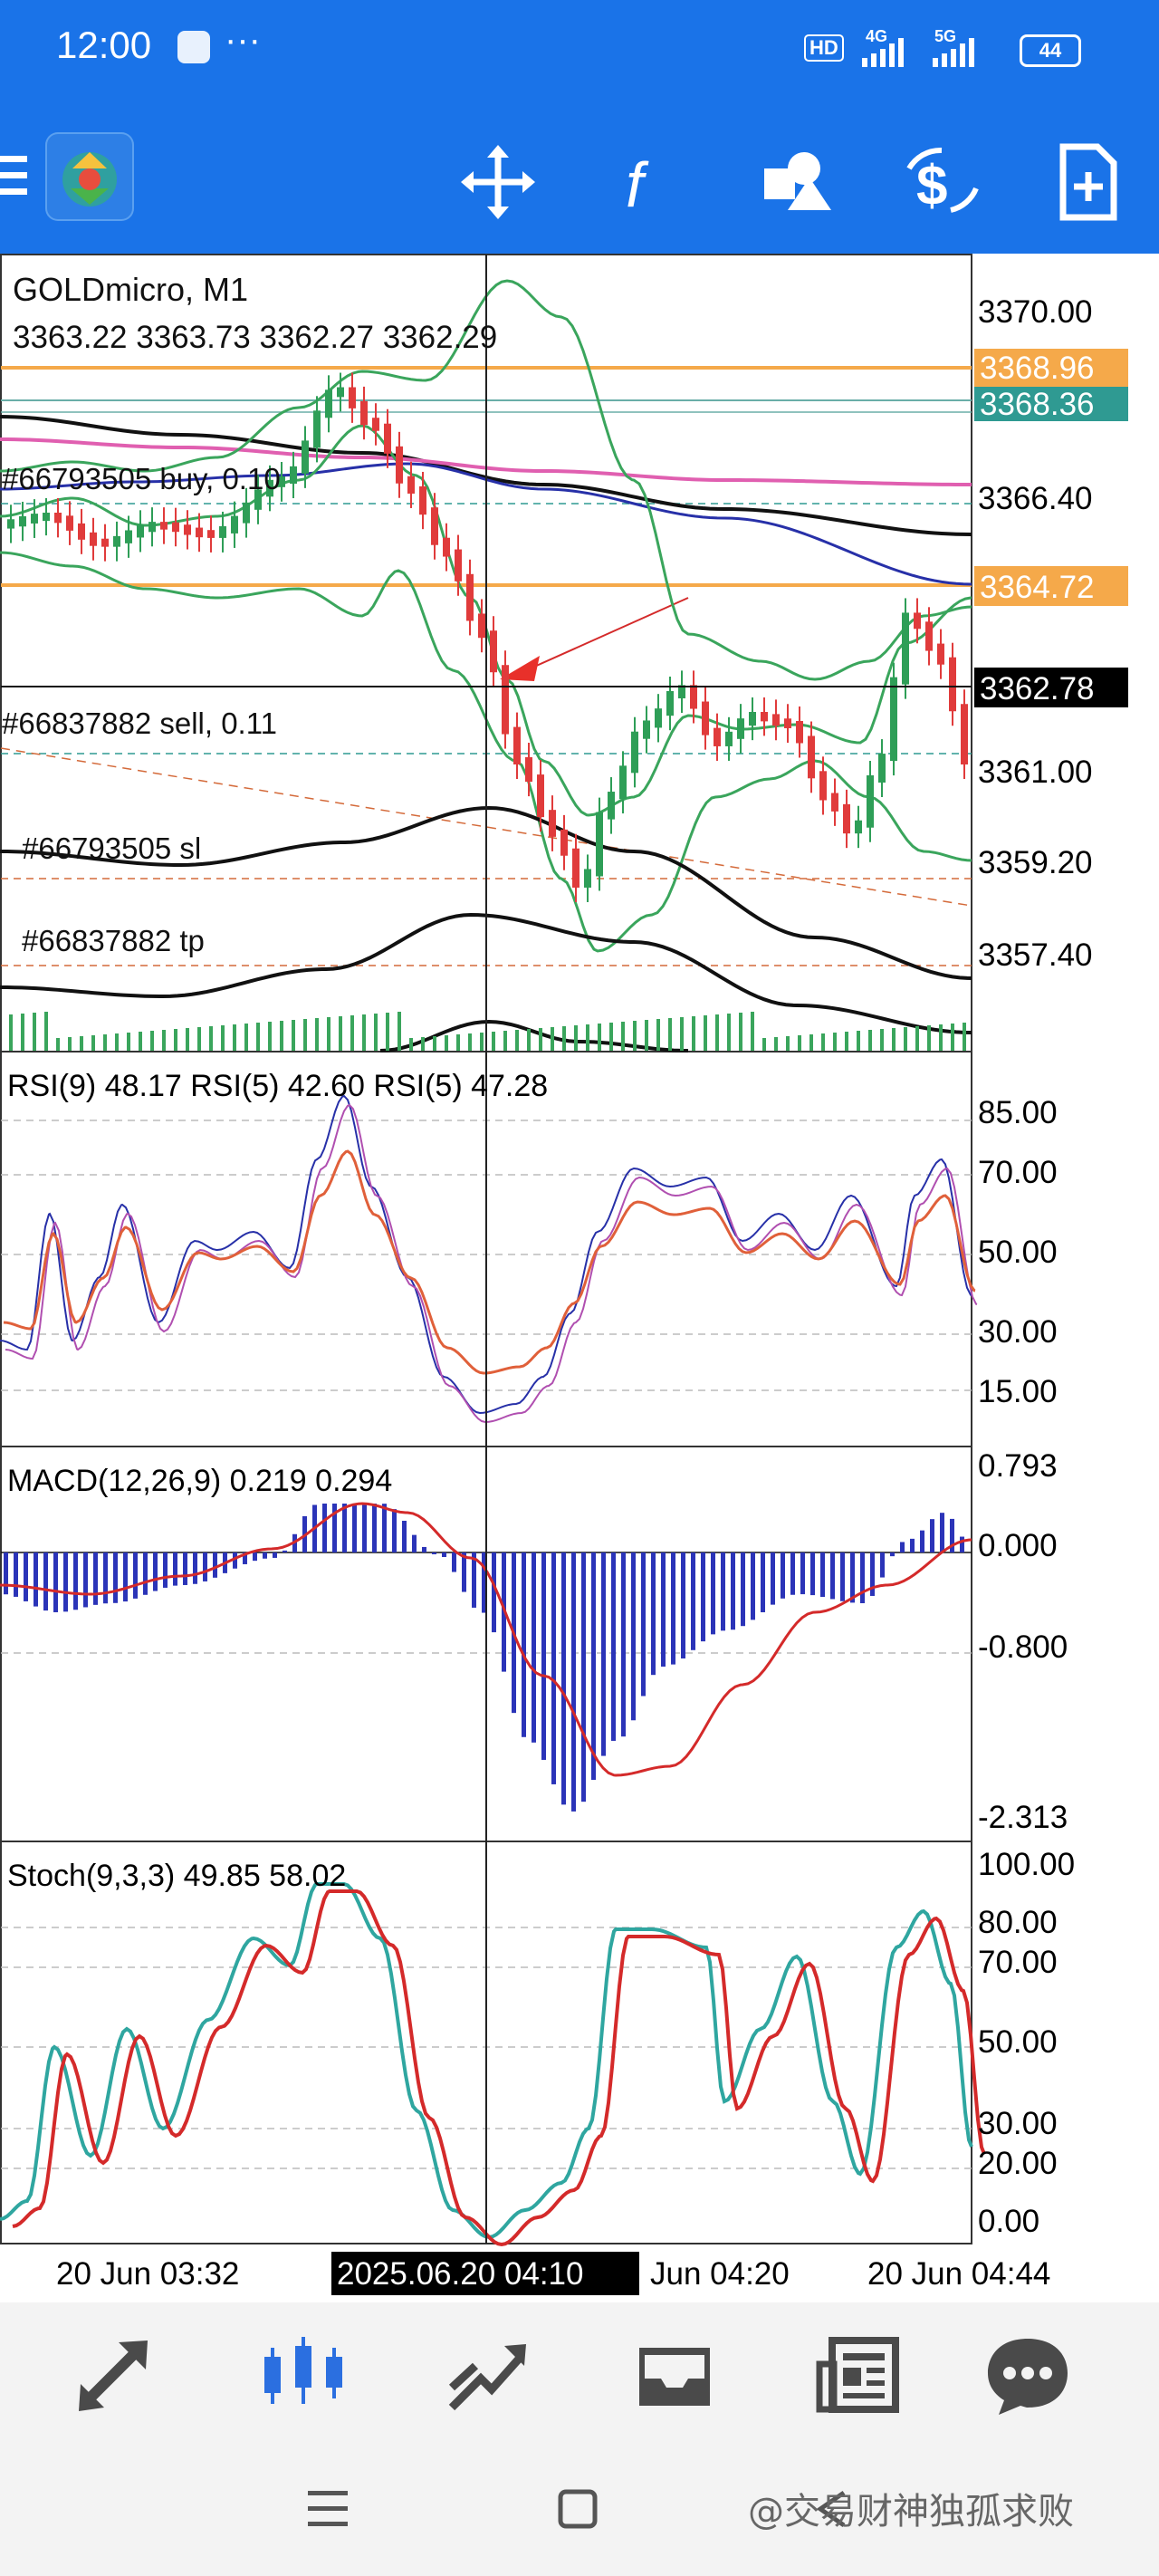  Describe the element at coordinates (1018, 1545) in the screenshot. I see `macd-tick: 0.000` at that location.